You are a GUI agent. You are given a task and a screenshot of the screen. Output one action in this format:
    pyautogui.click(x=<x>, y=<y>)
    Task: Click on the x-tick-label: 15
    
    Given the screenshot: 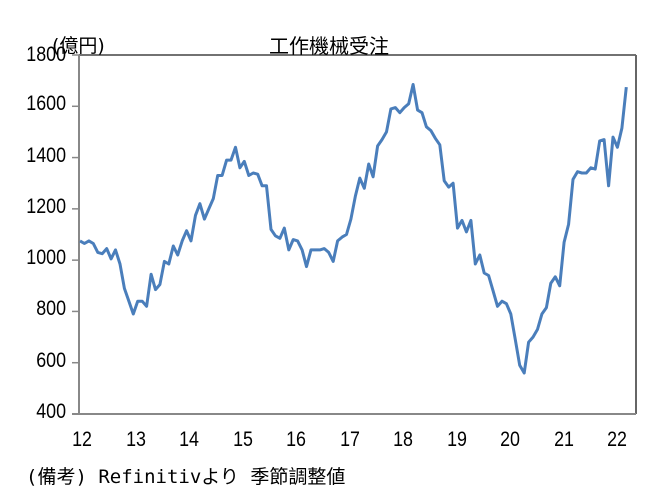 What is the action you would take?
    pyautogui.click(x=242, y=439)
    